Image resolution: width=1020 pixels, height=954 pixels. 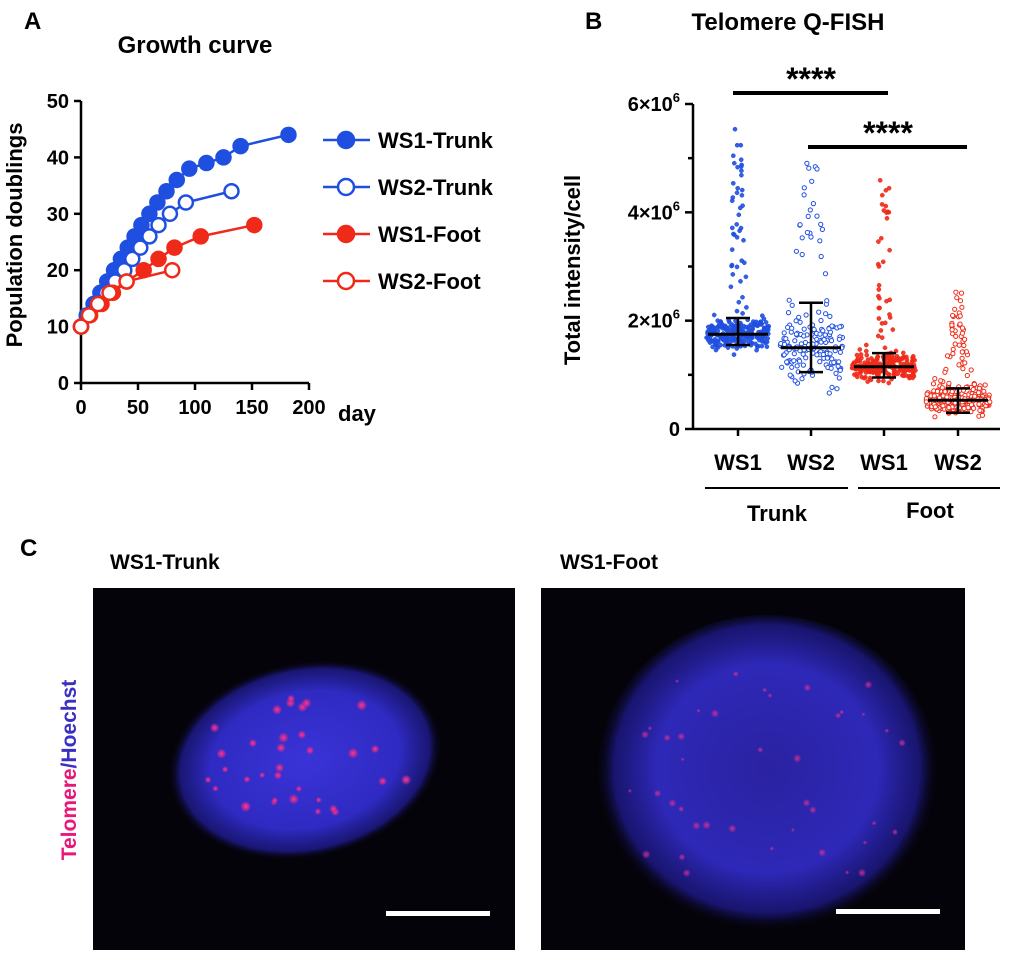 I want to click on qfish-category-label: WS2, so click(x=958, y=462).